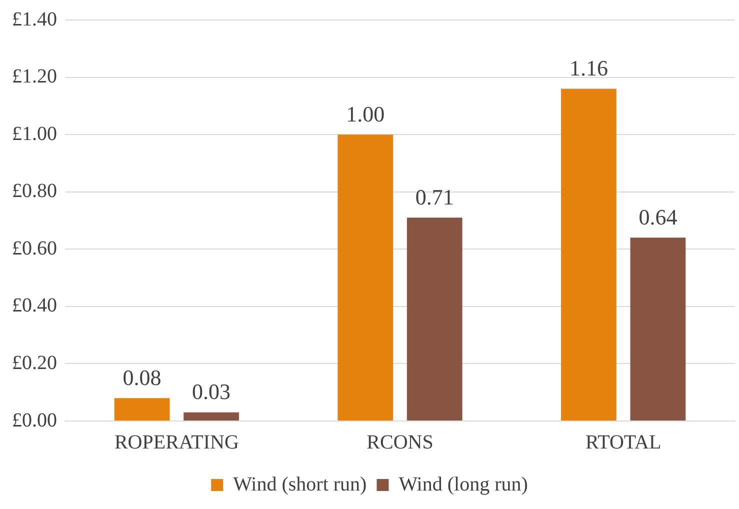 This screenshot has height=509, width=739. I want to click on data-label: 0.03, so click(211, 391).